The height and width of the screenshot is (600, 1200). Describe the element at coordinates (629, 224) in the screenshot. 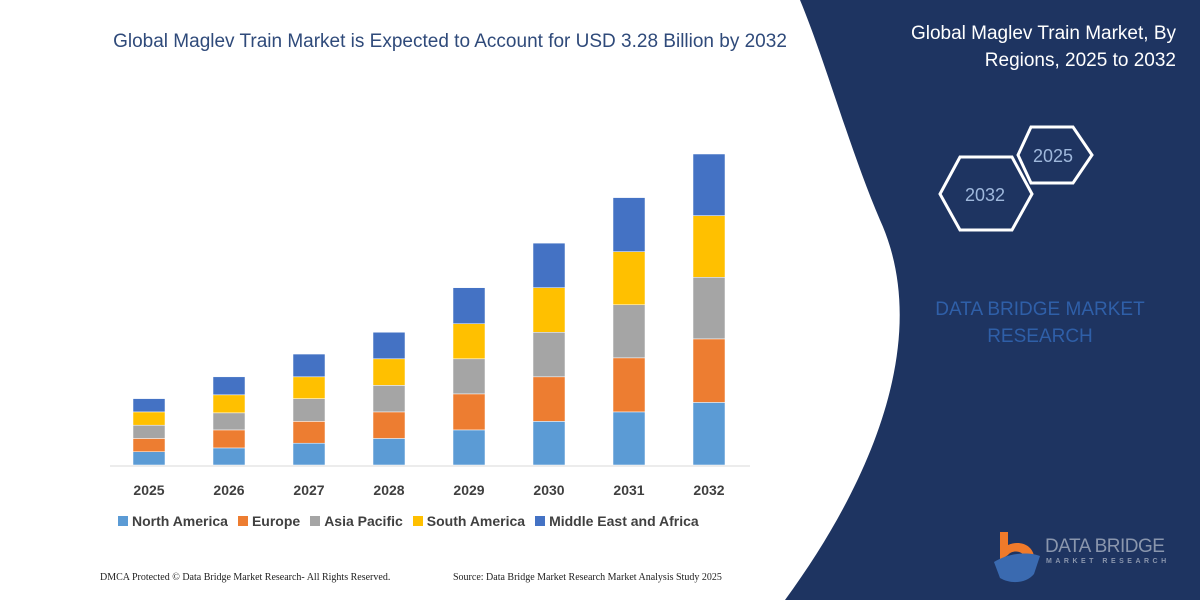

I see `bar-2031-middle-east-and-africa` at that location.